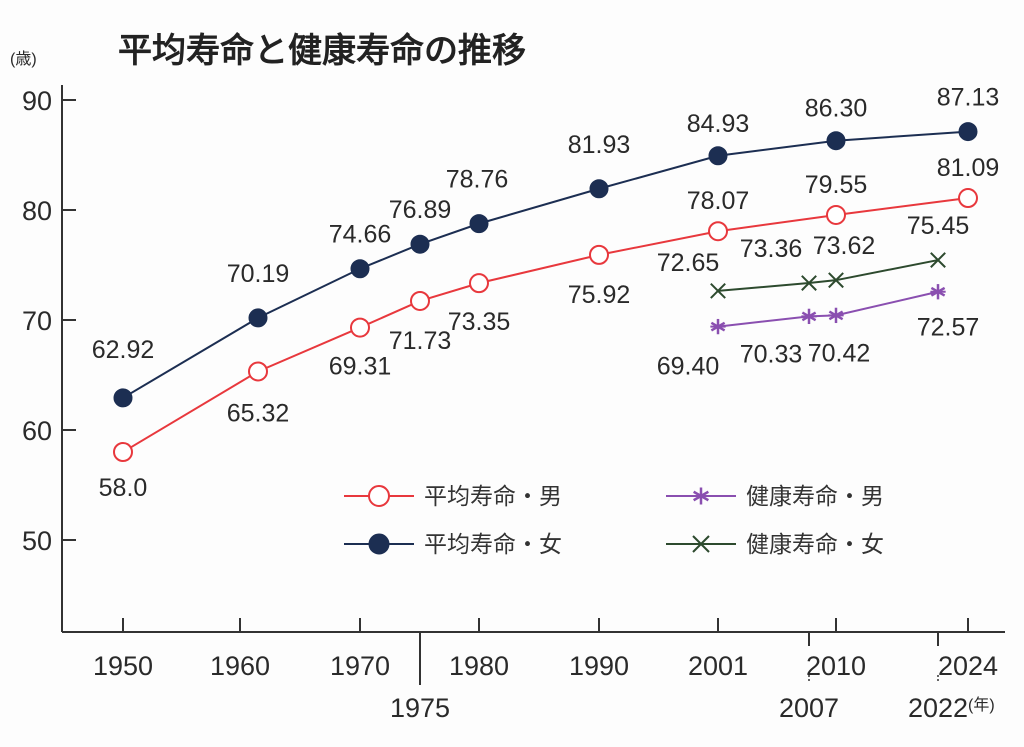  I want to click on data-label-avg-male: 73.35, so click(479, 322).